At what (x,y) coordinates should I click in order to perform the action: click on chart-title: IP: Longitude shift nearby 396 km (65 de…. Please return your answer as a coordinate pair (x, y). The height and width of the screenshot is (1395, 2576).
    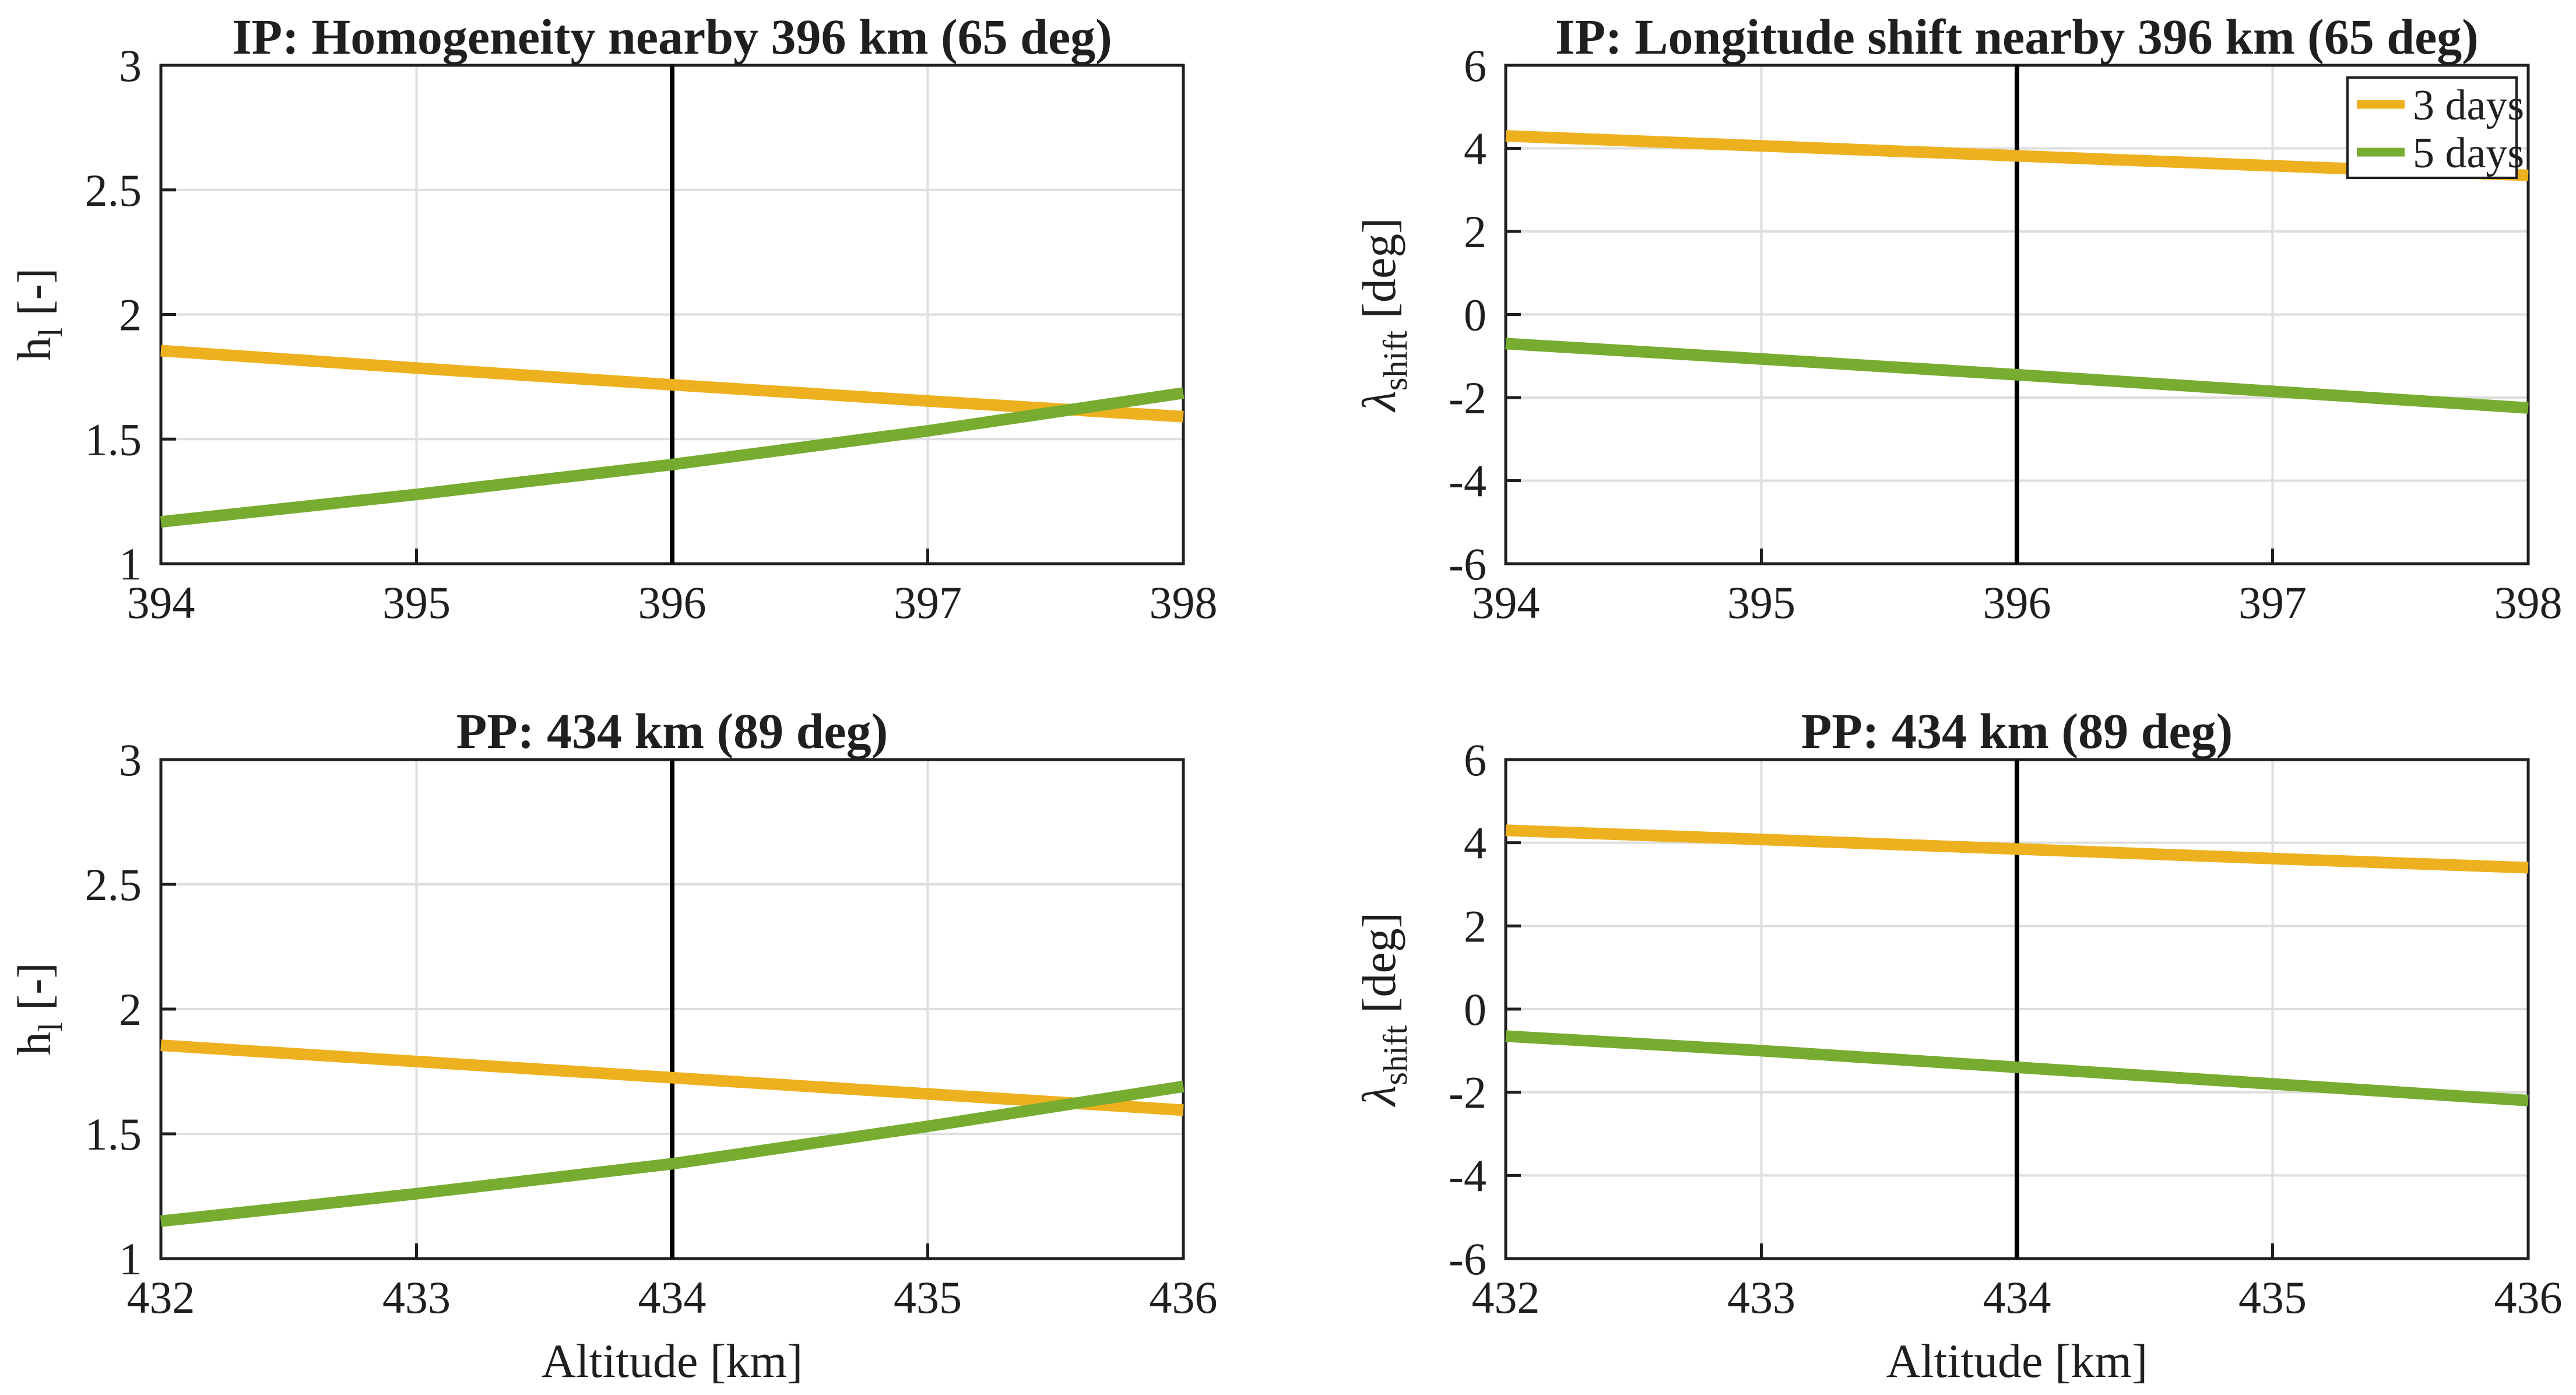
    Looking at the image, I should click on (2017, 37).